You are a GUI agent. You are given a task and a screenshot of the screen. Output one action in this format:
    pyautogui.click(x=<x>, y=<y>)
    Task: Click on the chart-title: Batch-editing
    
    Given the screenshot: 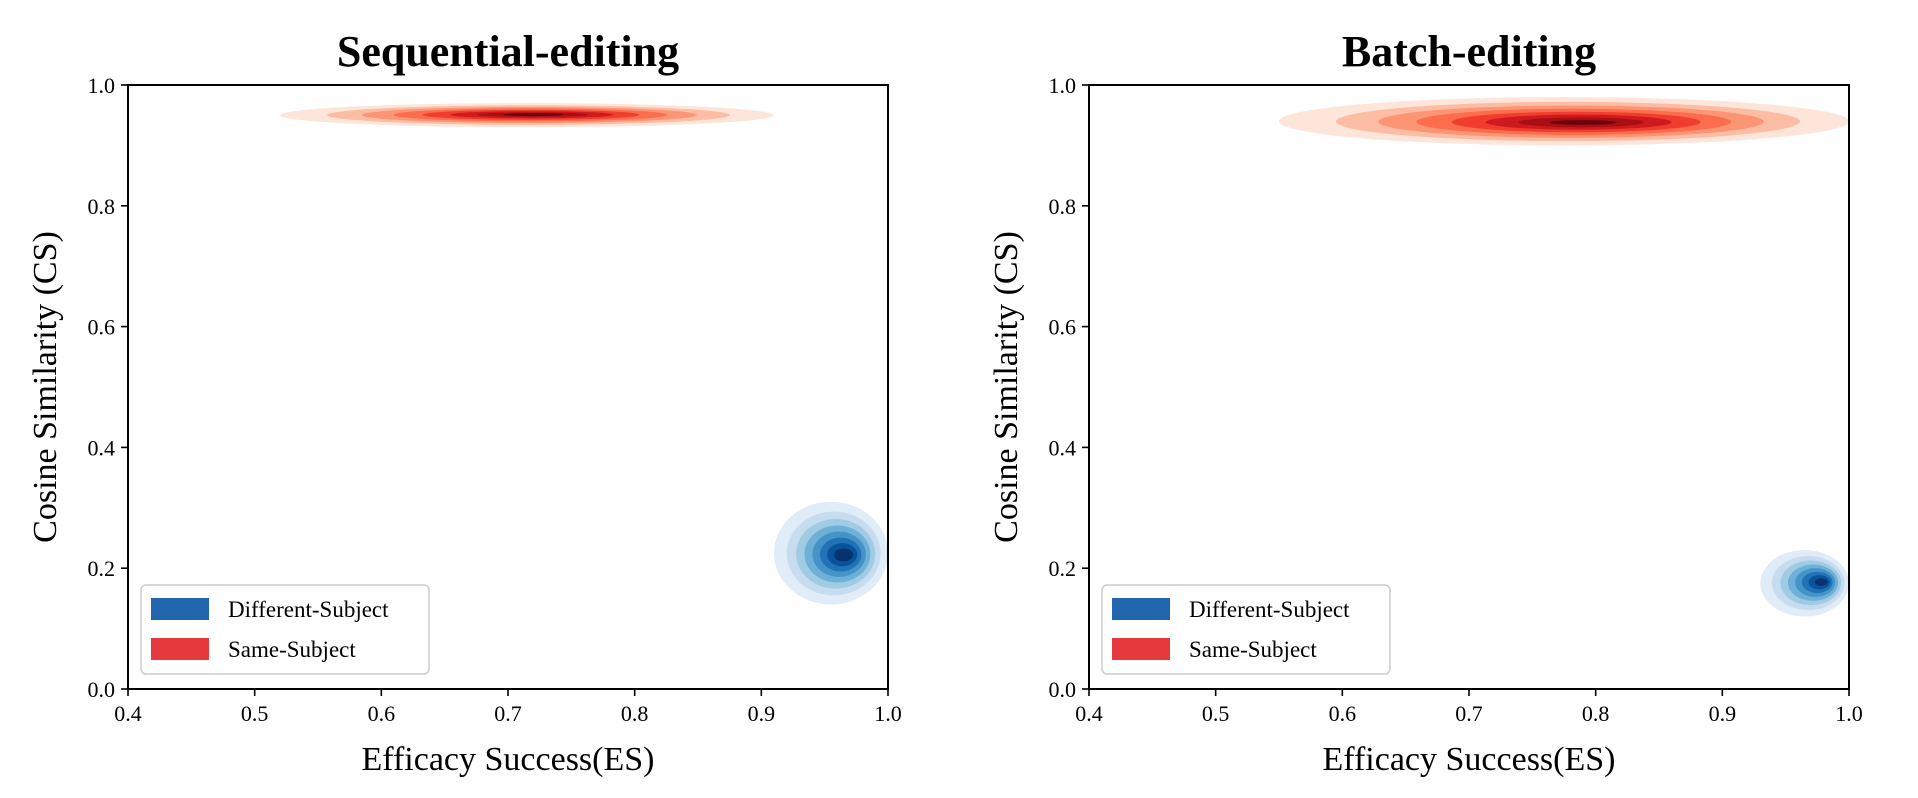 What is the action you would take?
    pyautogui.click(x=1469, y=51)
    